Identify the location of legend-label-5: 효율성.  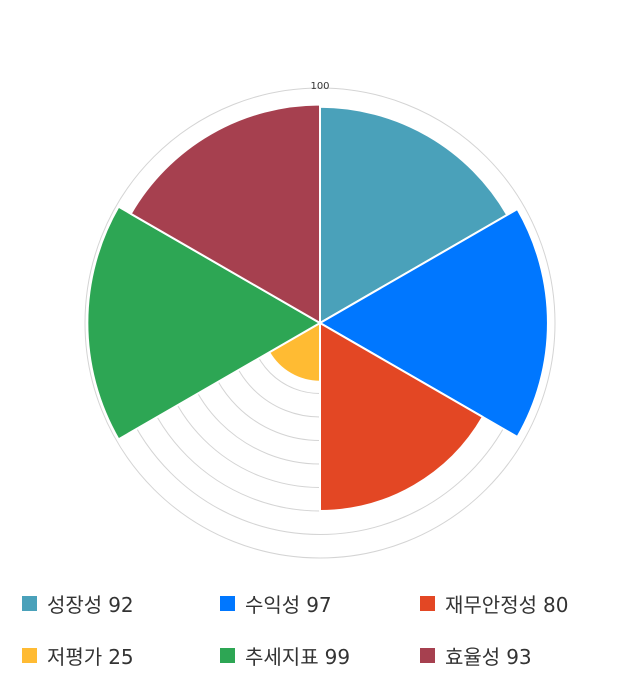
(473, 656).